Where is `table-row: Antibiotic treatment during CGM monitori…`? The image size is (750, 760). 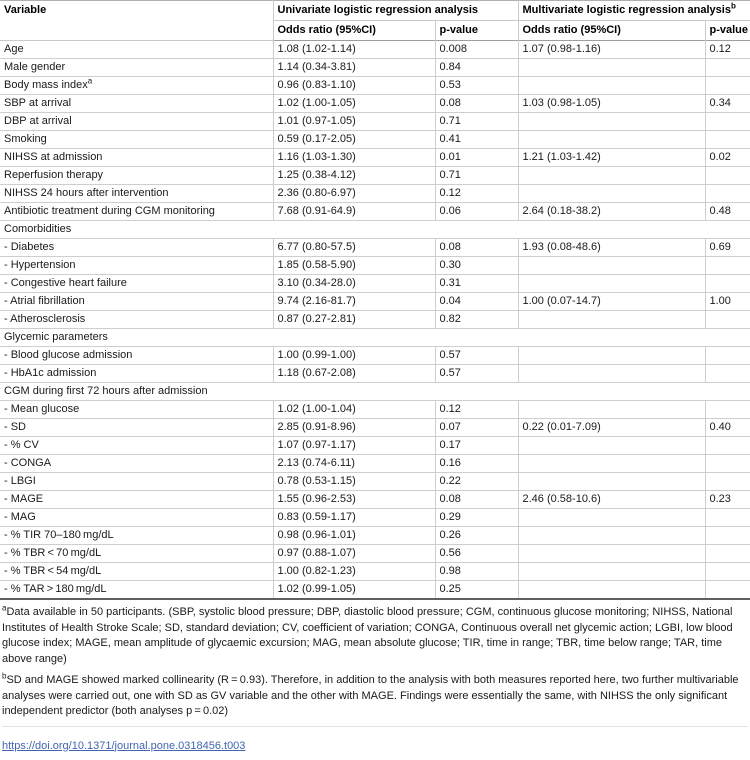
table-row: Antibiotic treatment during CGM monitori… is located at coordinates (375, 211).